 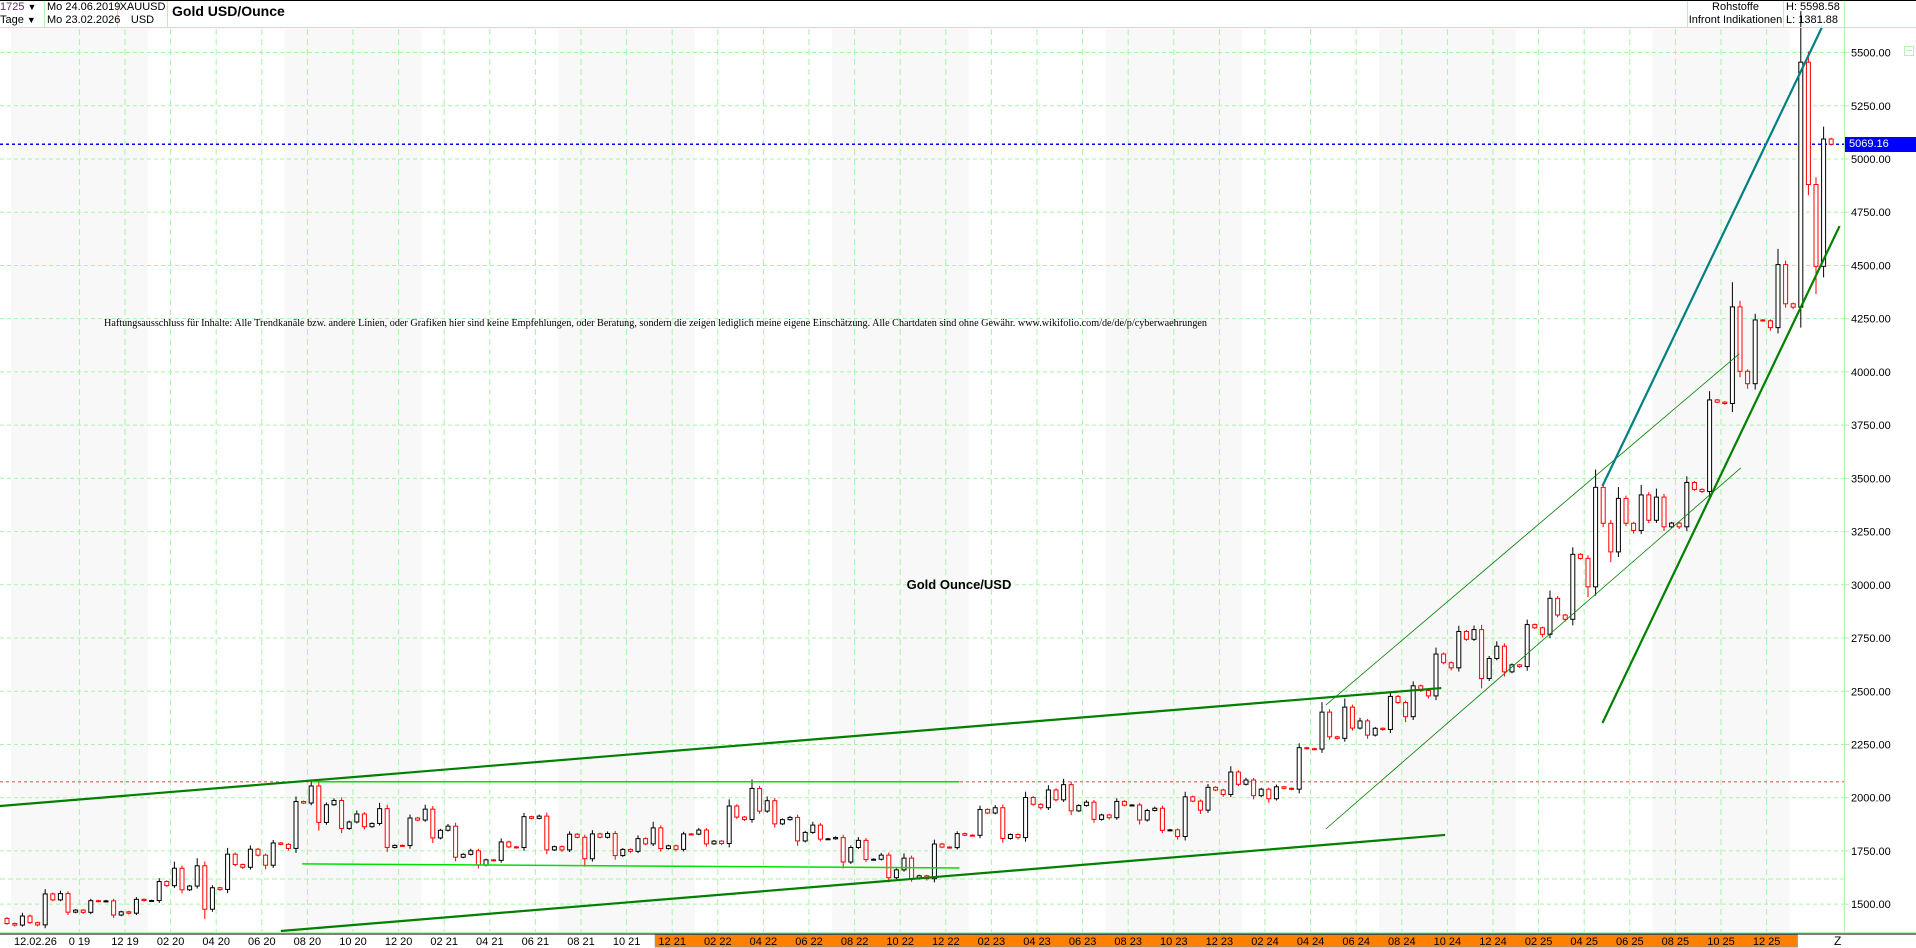 What do you see at coordinates (82, 14) in the screenshot?
I see `date-range: Mo 24.06.2019 Mo 23.02.2026` at bounding box center [82, 14].